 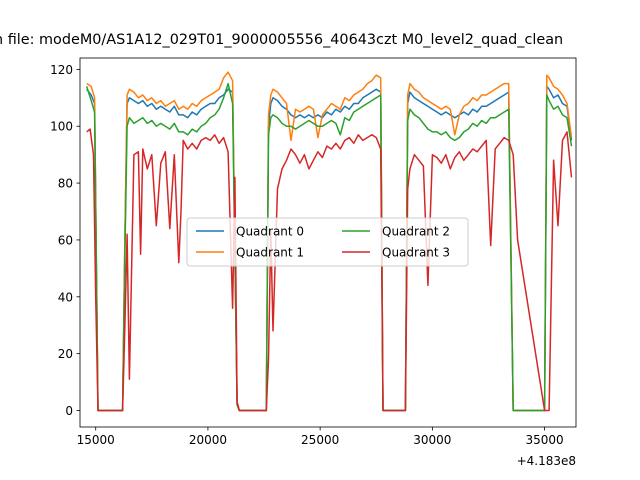 I want to click on y-tick-label: 60, so click(x=65, y=240).